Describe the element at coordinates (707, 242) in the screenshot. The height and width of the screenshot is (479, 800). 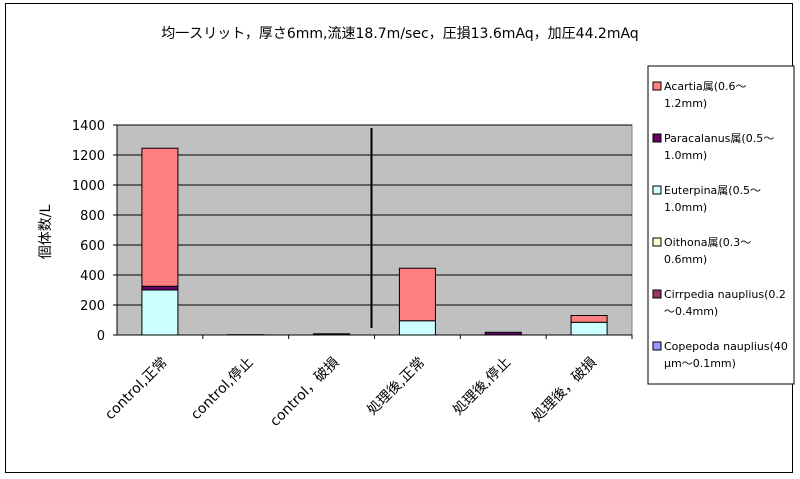
I see `legend-entry: Oithona属(0.3～` at that location.